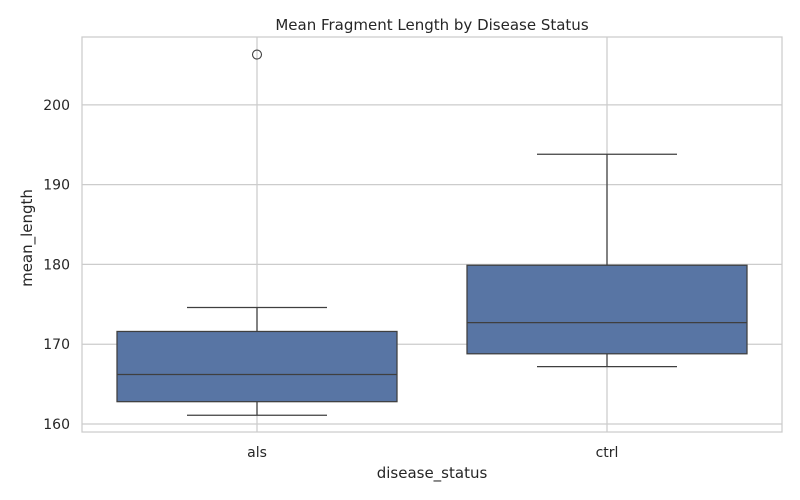 The width and height of the screenshot is (800, 500). What do you see at coordinates (432, 473) in the screenshot?
I see `x-axis-label: disease_status` at bounding box center [432, 473].